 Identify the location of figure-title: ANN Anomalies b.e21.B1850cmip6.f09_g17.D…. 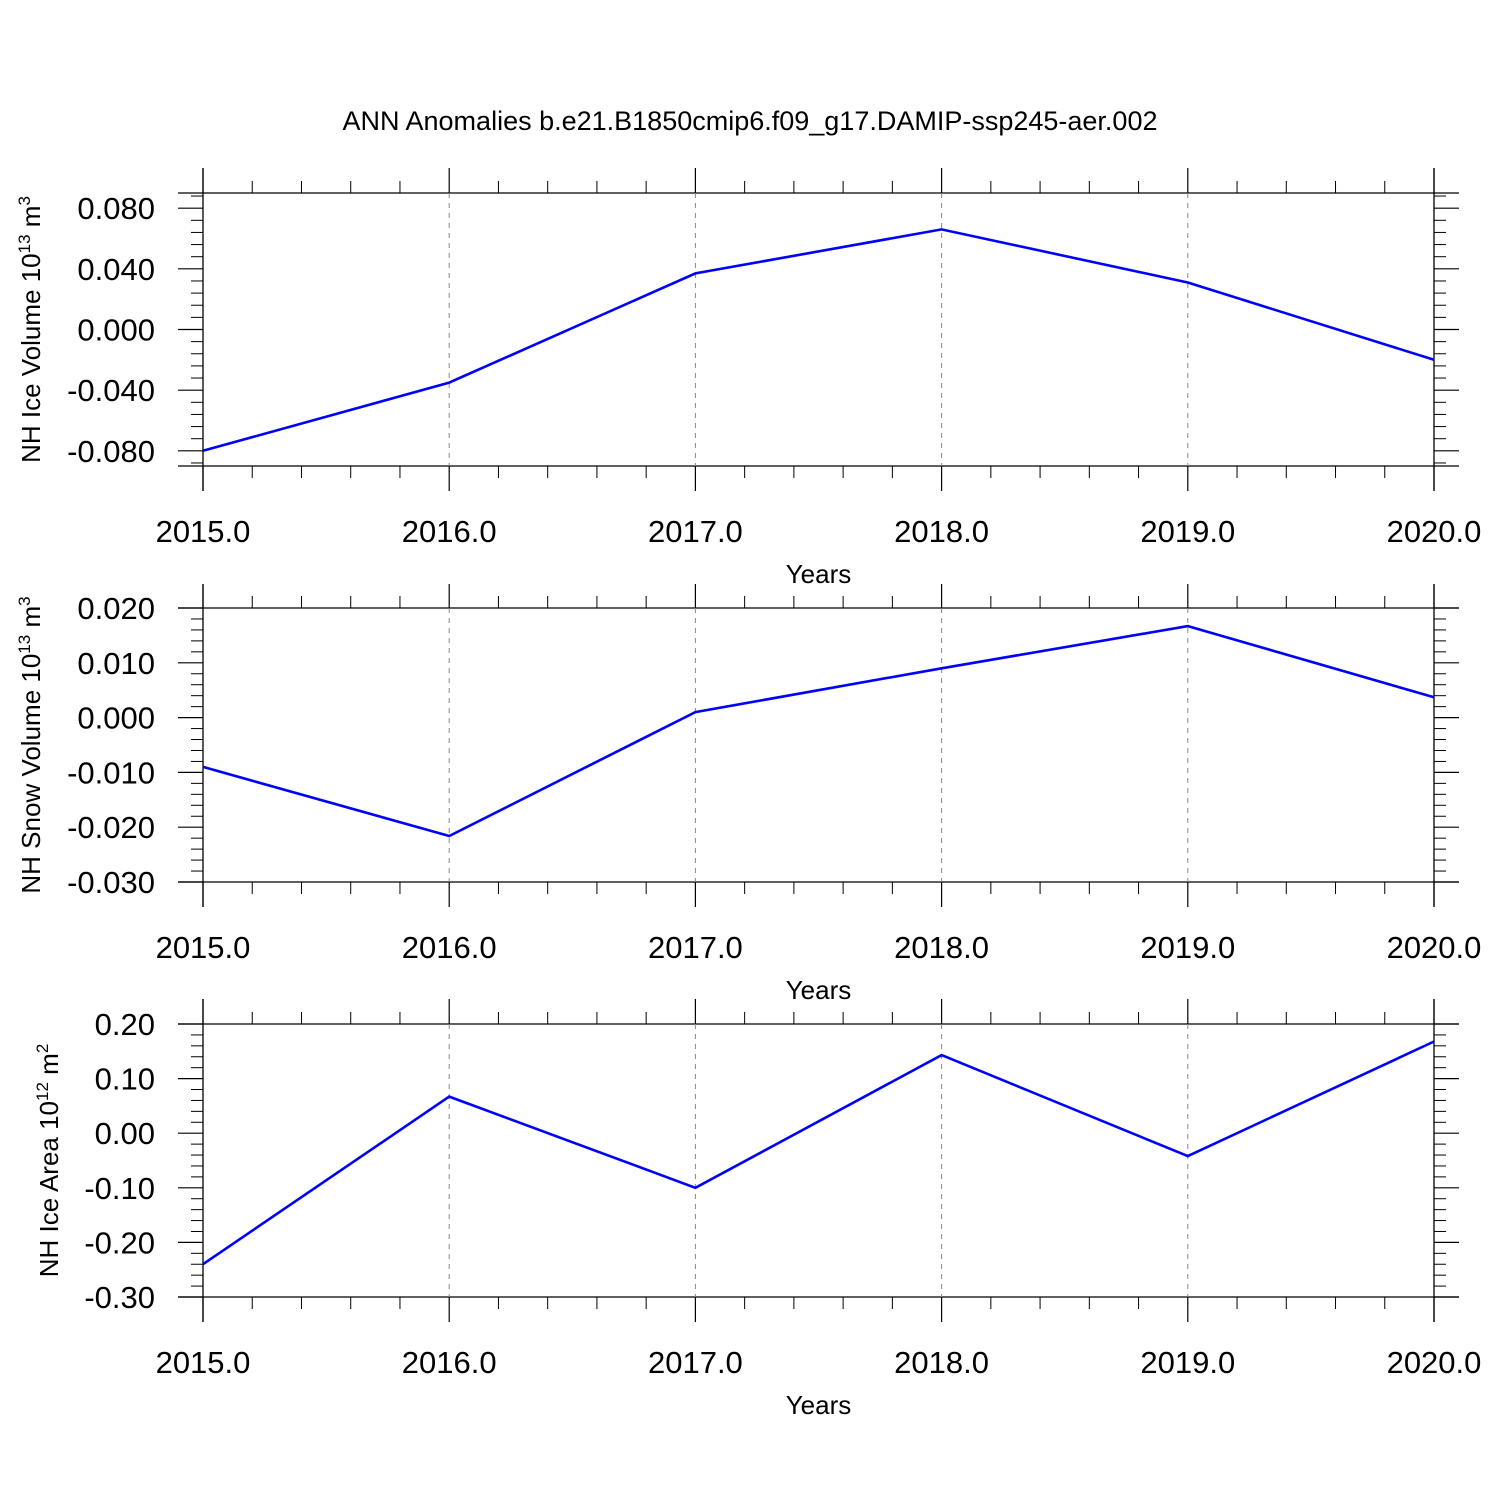
(750, 121).